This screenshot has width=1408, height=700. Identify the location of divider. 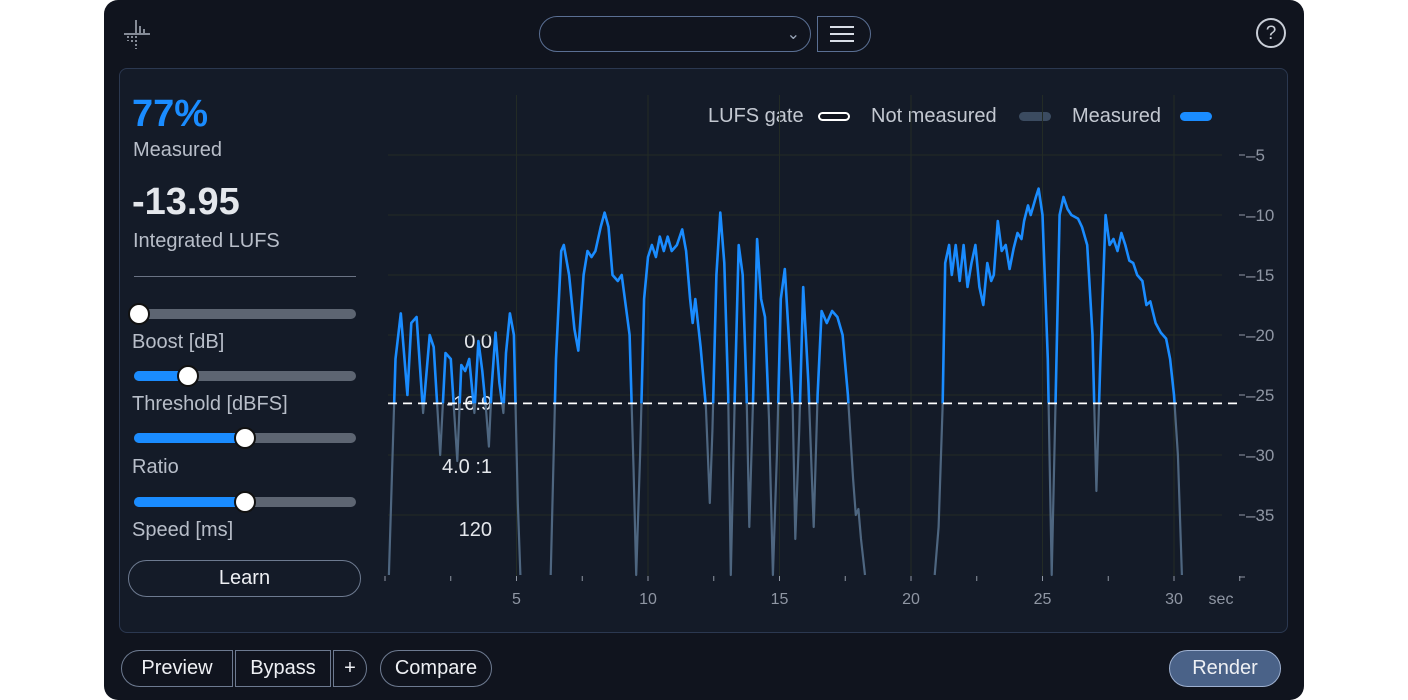
(245, 276).